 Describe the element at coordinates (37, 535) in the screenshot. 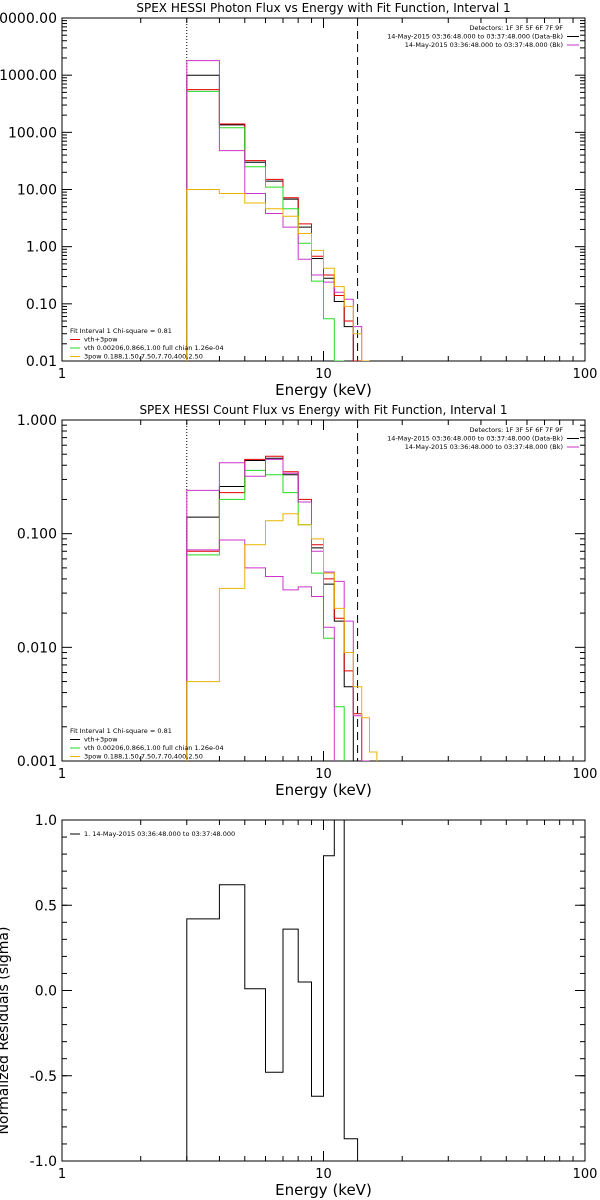

I see `y-tick-label: 0.100` at that location.